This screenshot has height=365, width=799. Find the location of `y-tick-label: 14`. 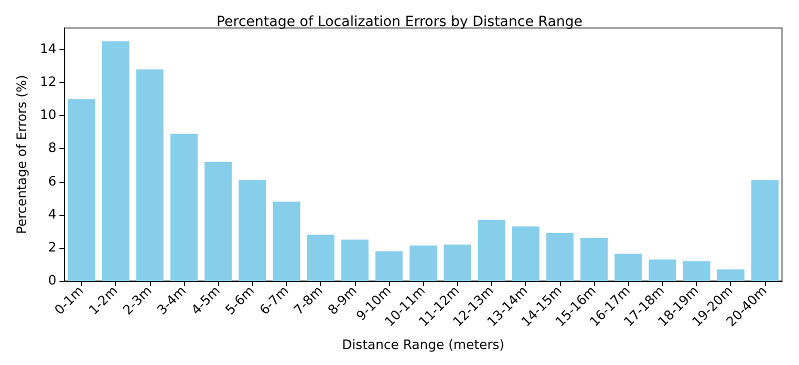

y-tick-label: 14 is located at coordinates (48, 49).